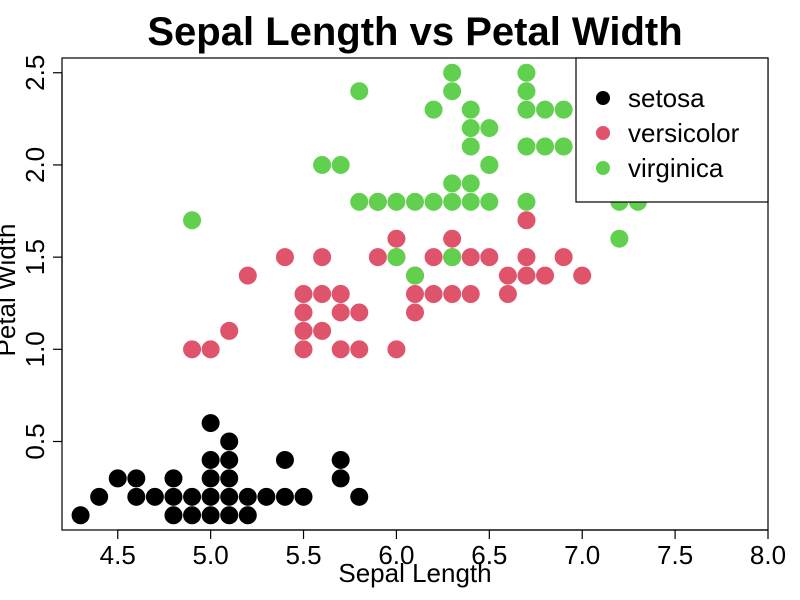  Describe the element at coordinates (303, 555) in the screenshot. I see `x-tick-label: 5.5` at that location.